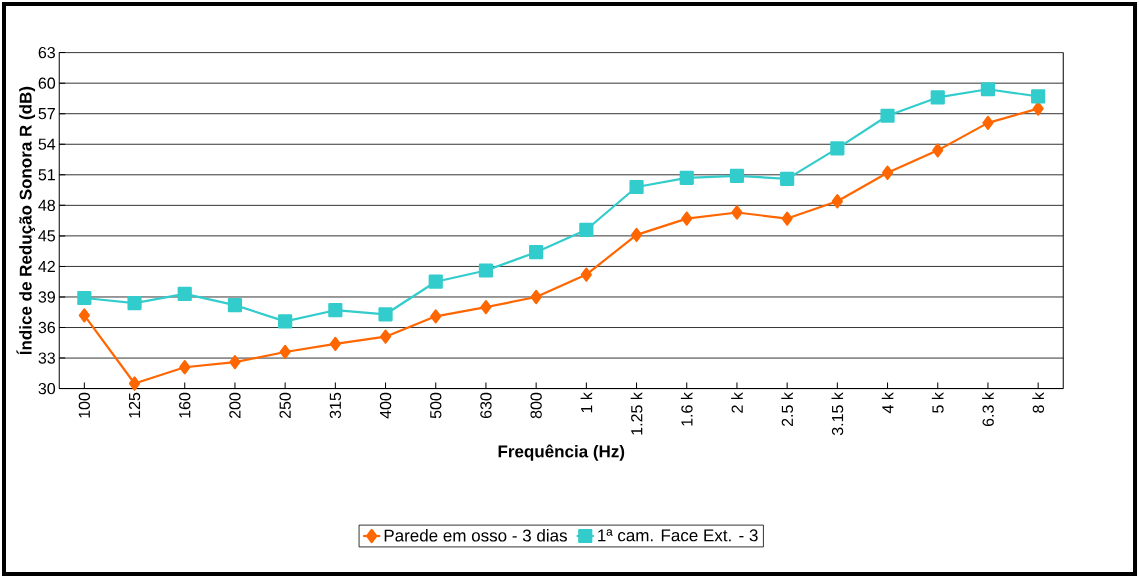 Image resolution: width=1139 pixels, height=578 pixels. What do you see at coordinates (26, 220) in the screenshot?
I see `y-axis-title: Índice de Redução Sonora R (dB)` at bounding box center [26, 220].